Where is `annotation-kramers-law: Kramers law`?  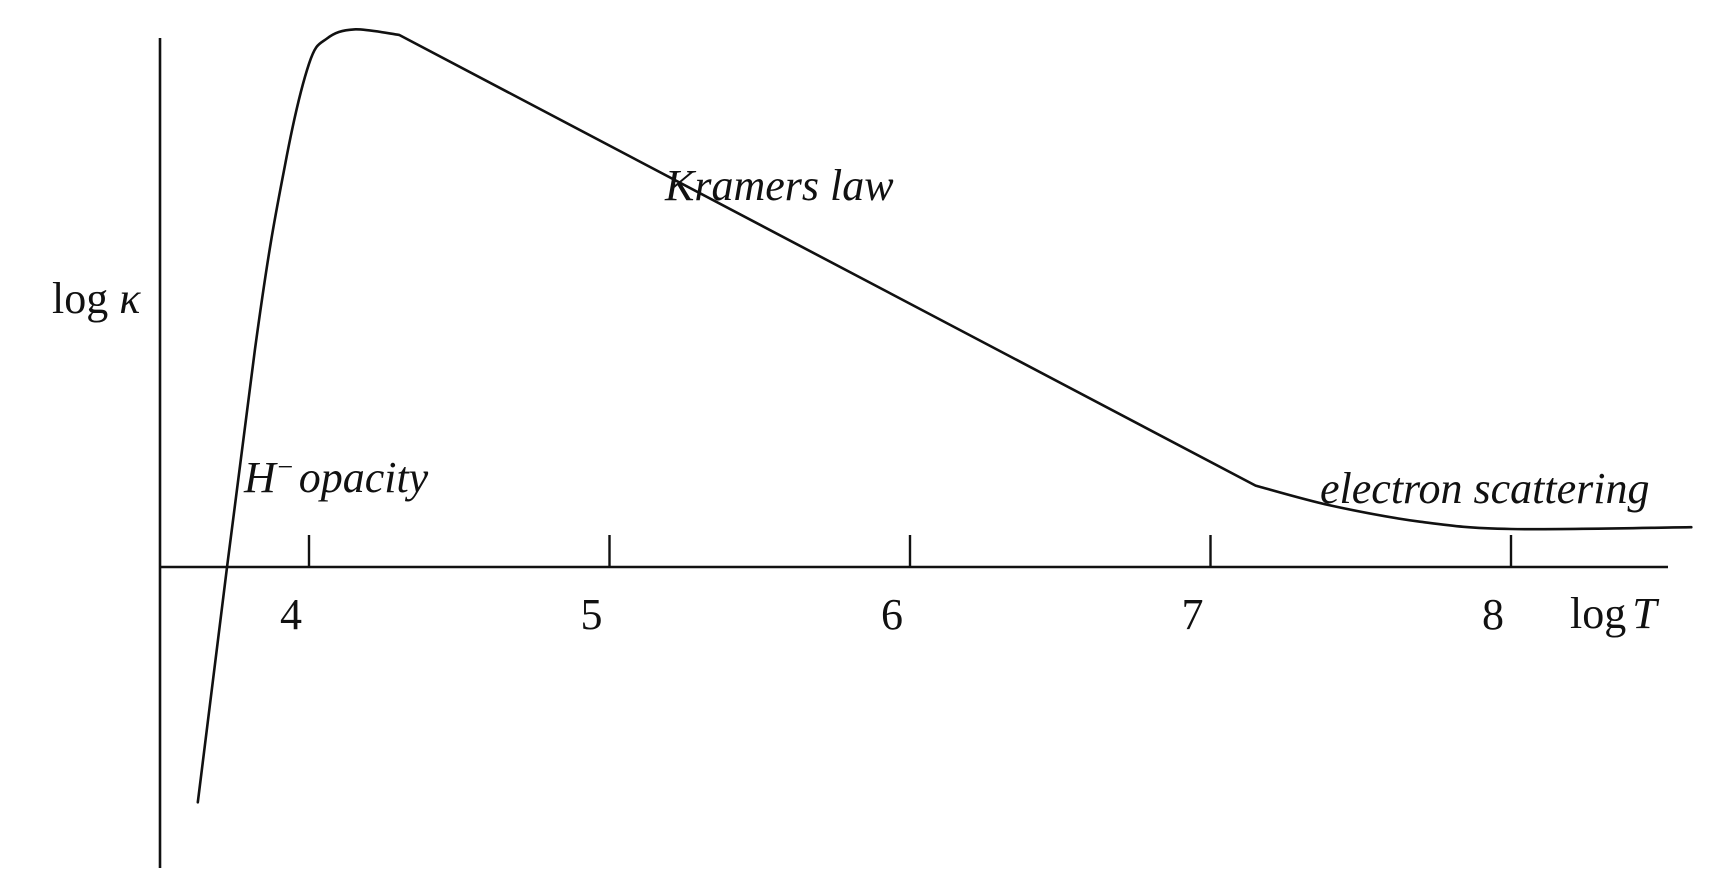 annotation-kramers-law: Kramers law is located at coordinates (779, 185).